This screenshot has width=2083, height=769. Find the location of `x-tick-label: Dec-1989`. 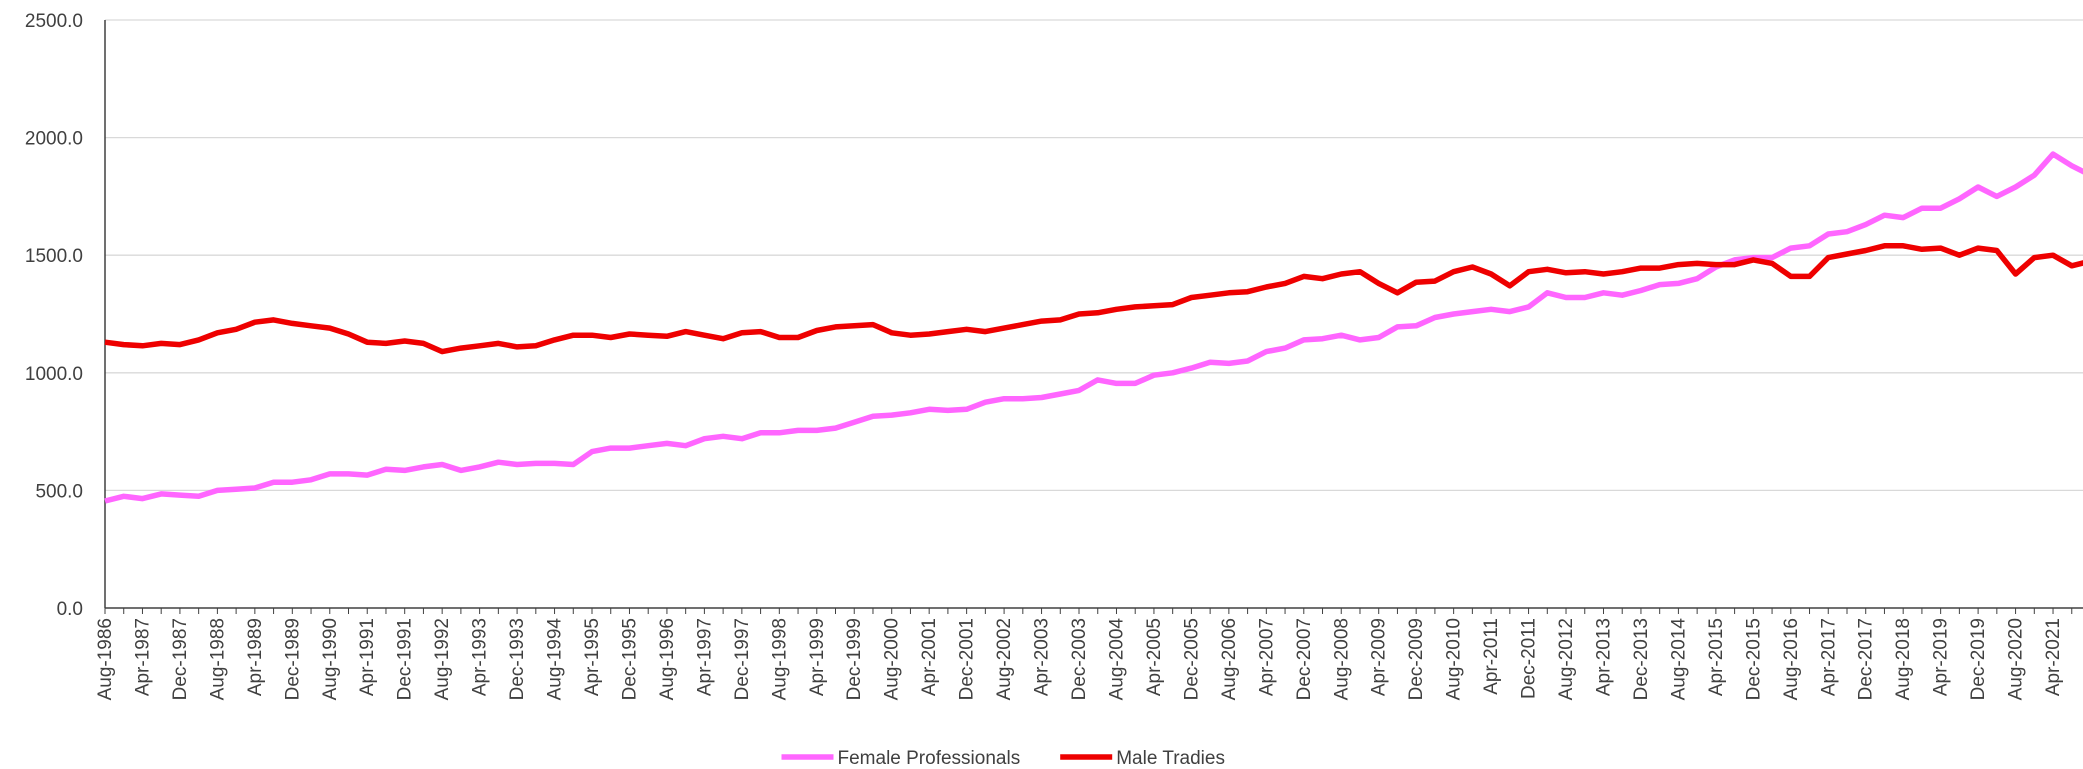

x-tick-label: Dec-1989 is located at coordinates (292, 659).